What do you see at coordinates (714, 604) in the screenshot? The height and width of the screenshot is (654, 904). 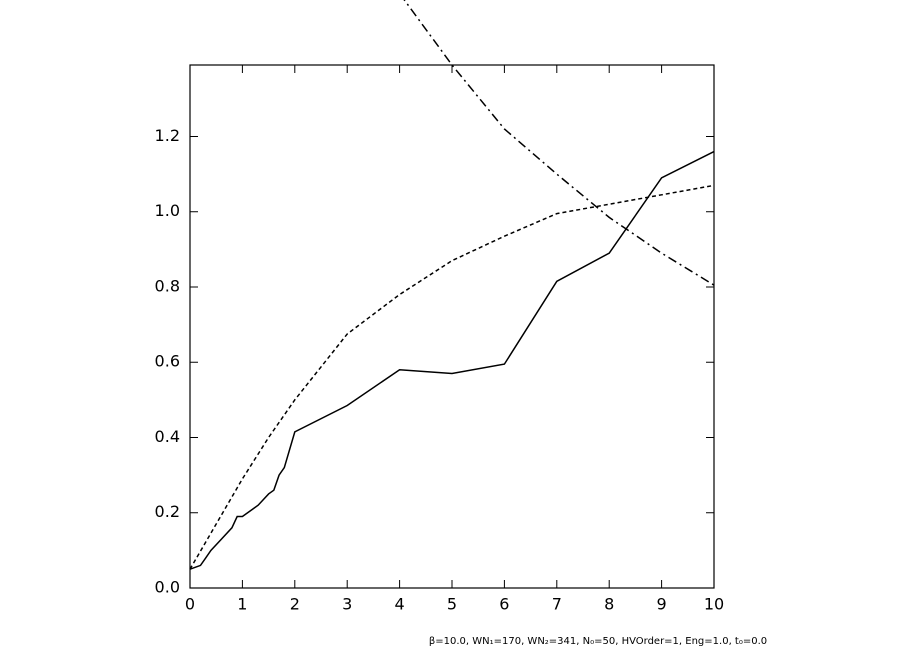 I see `x-tick-label: 10` at bounding box center [714, 604].